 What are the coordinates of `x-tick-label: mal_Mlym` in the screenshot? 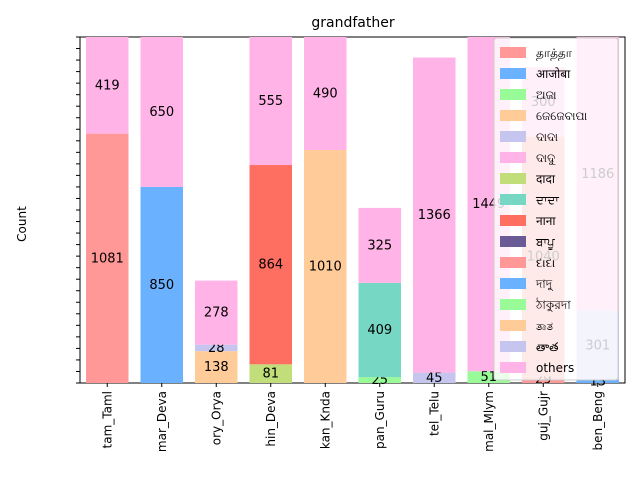 It's located at (489, 421).